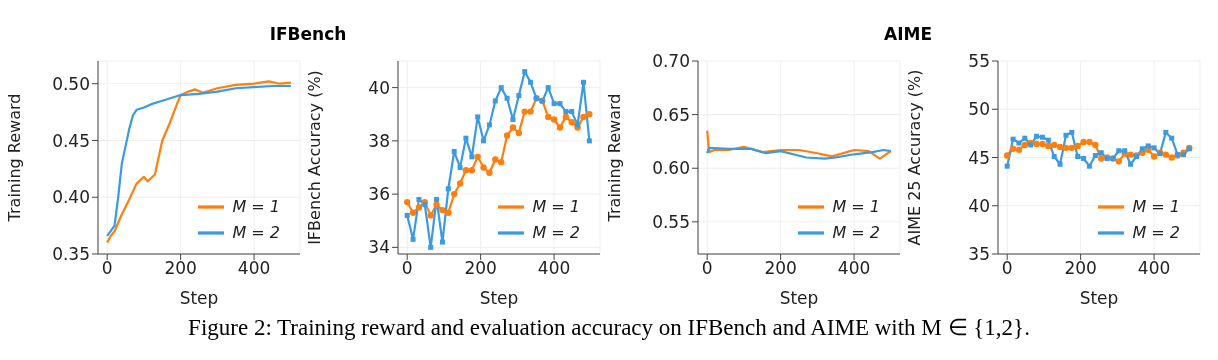 The height and width of the screenshot is (360, 1218). What do you see at coordinates (308, 34) in the screenshot?
I see `chart-title: IFBench` at bounding box center [308, 34].